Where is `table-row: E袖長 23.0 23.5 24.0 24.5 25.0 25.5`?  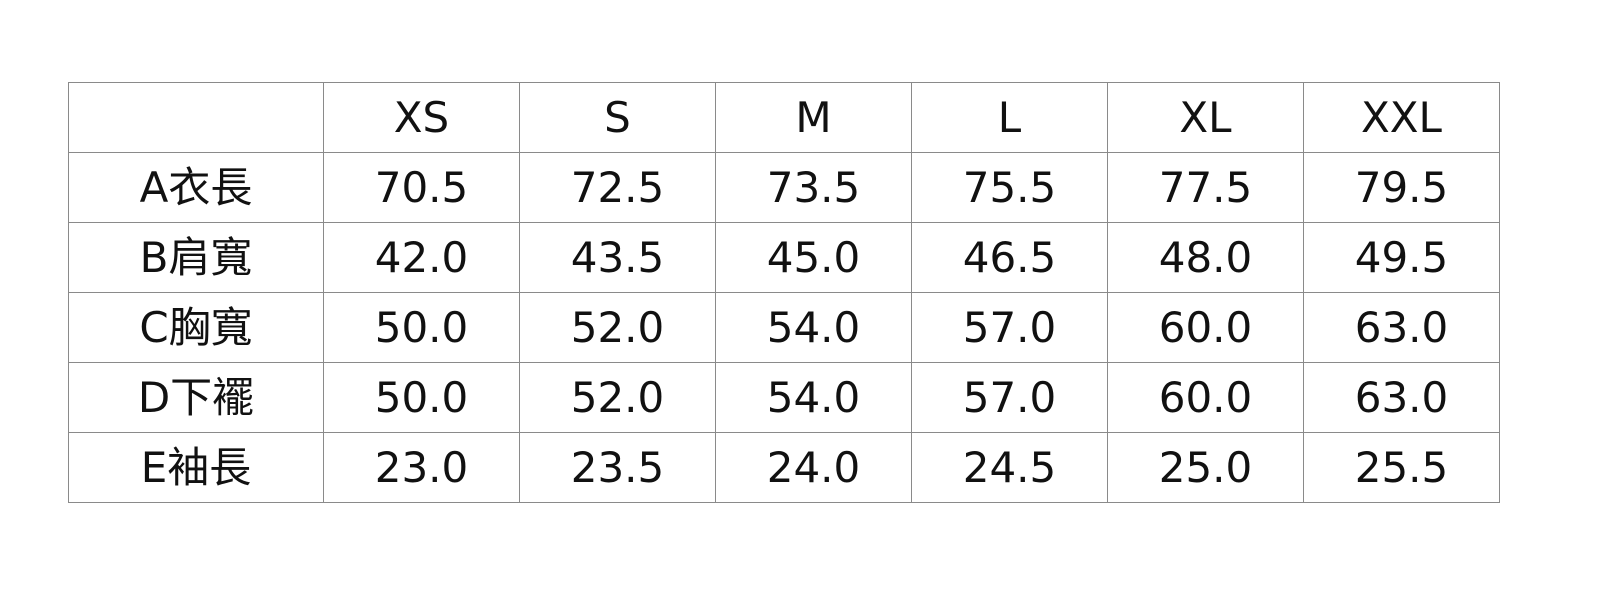
table-row: E袖長 23.0 23.5 24.0 24.5 25.0 25.5 is located at coordinates (784, 467).